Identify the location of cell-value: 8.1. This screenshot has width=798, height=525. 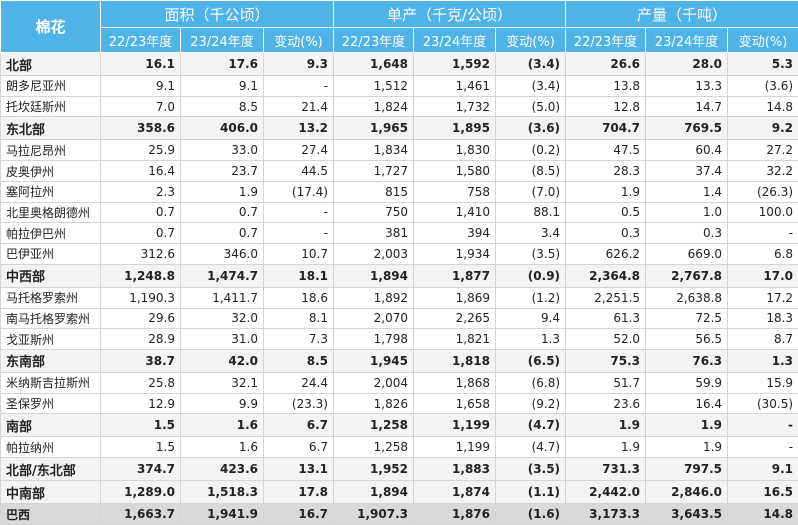
(298, 318).